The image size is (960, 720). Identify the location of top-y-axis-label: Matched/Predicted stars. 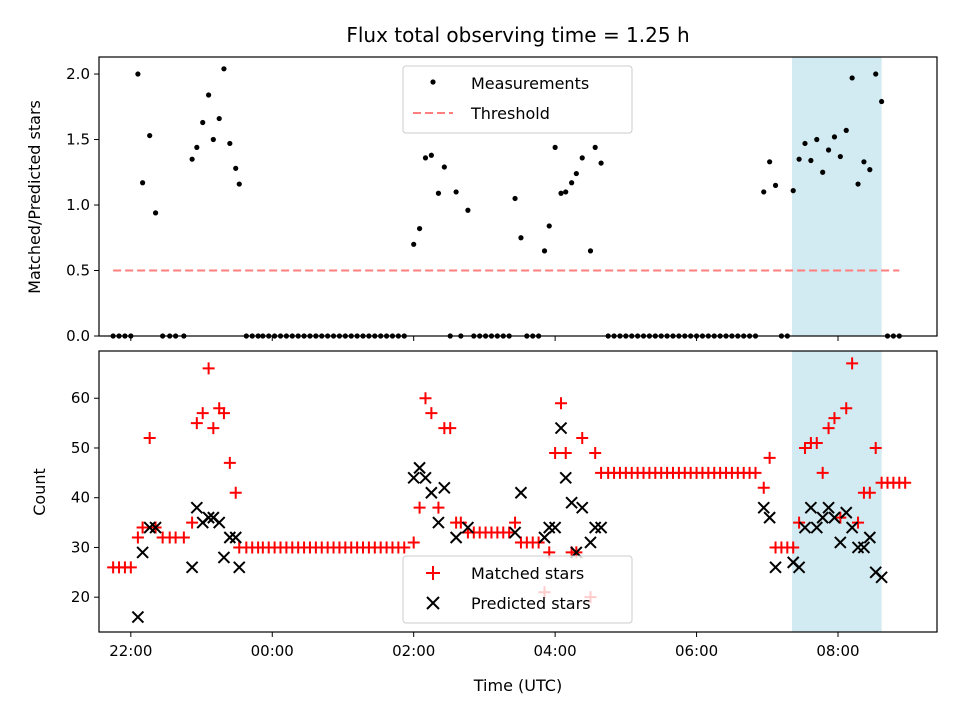
(34, 197).